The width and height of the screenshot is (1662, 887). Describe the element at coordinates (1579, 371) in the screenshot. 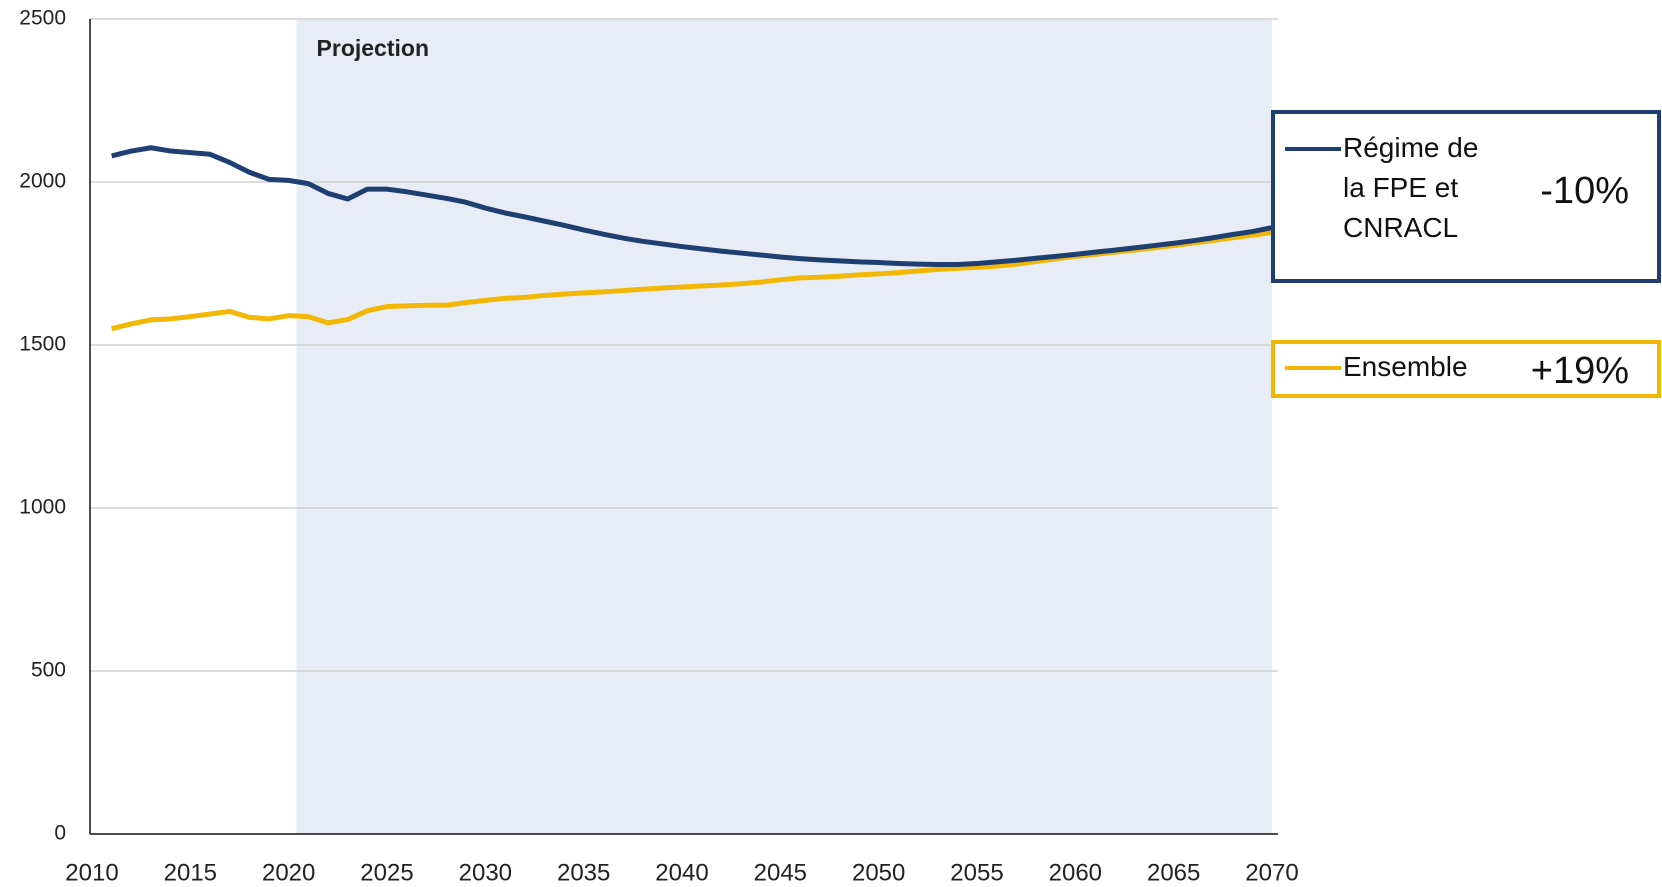

I see `change-label: +19%` at that location.